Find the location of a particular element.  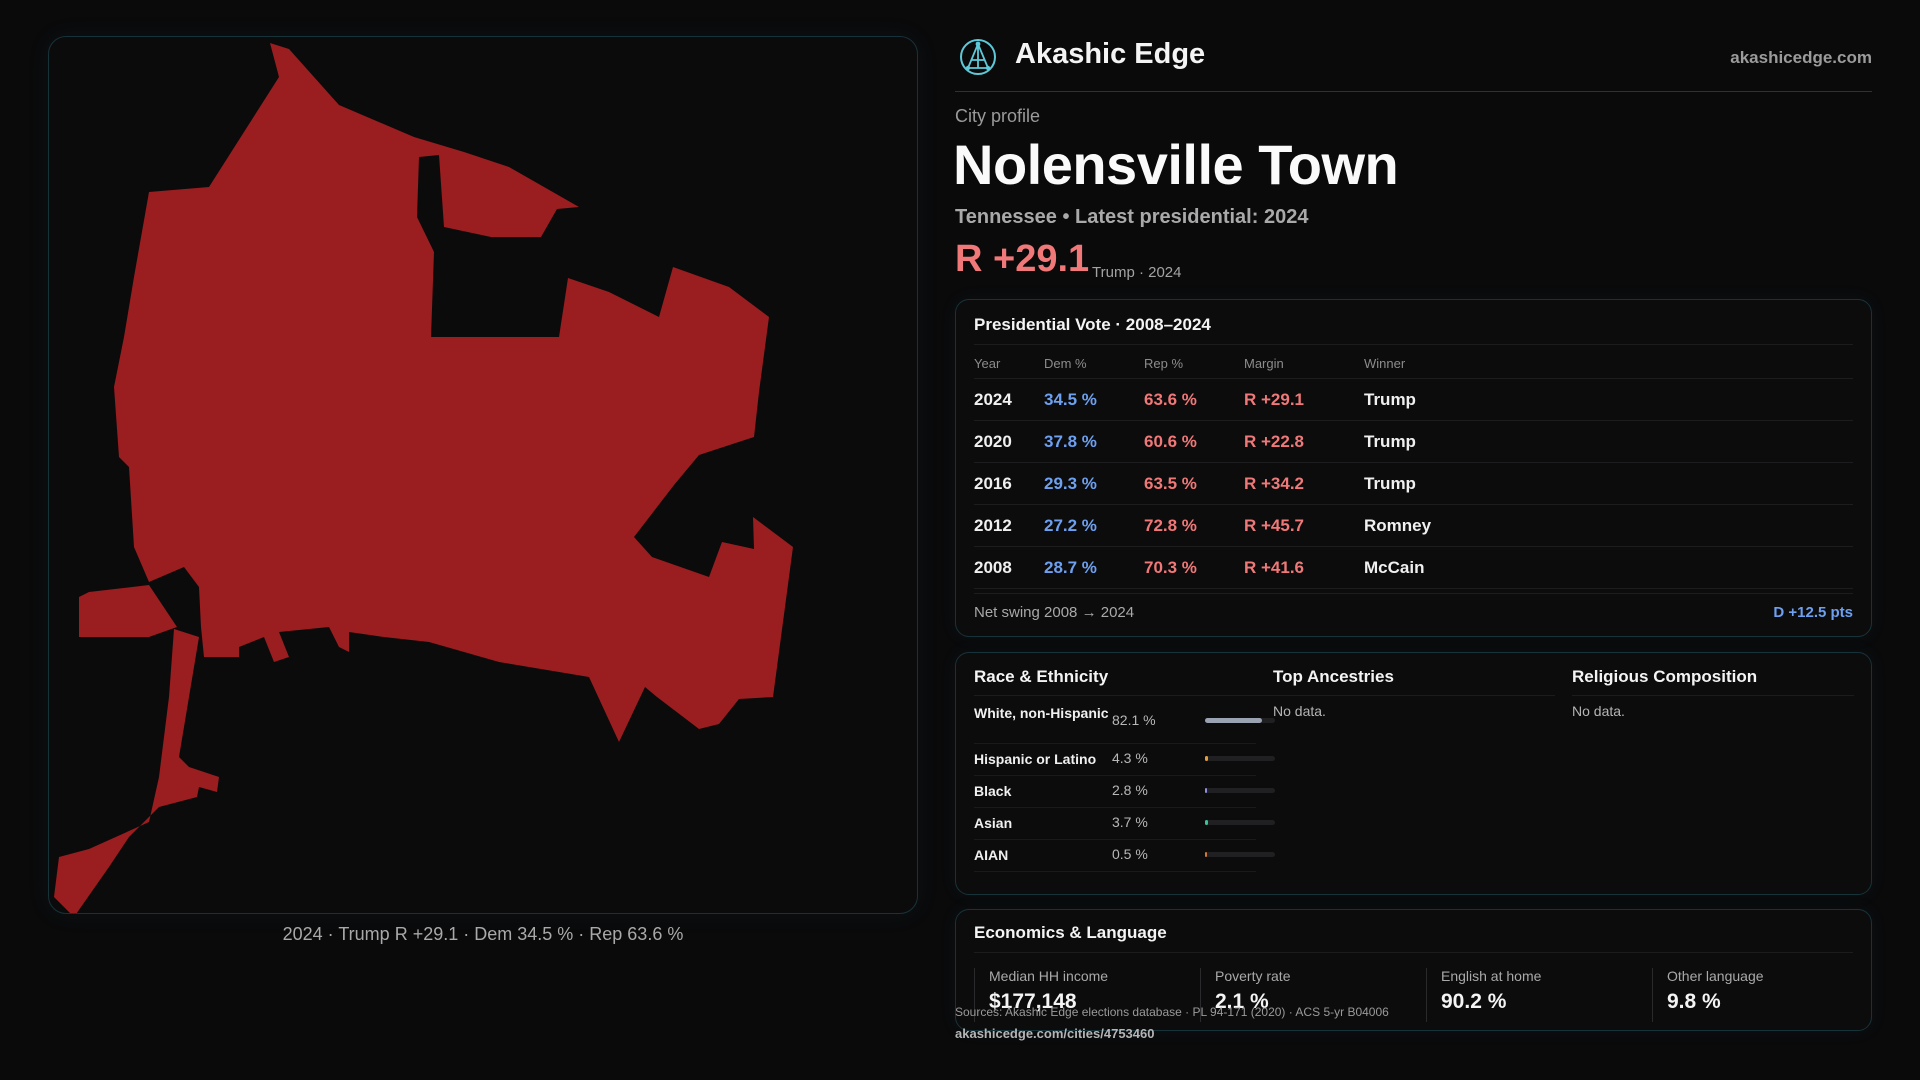

race-label: Black is located at coordinates (993, 791).